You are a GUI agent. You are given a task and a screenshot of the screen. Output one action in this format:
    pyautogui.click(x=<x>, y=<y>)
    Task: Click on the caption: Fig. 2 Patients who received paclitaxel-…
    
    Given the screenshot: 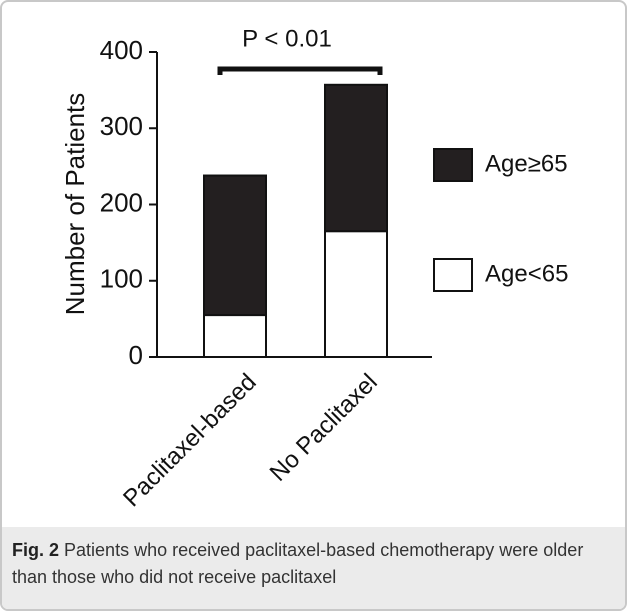 What is the action you would take?
    pyautogui.click(x=313, y=568)
    